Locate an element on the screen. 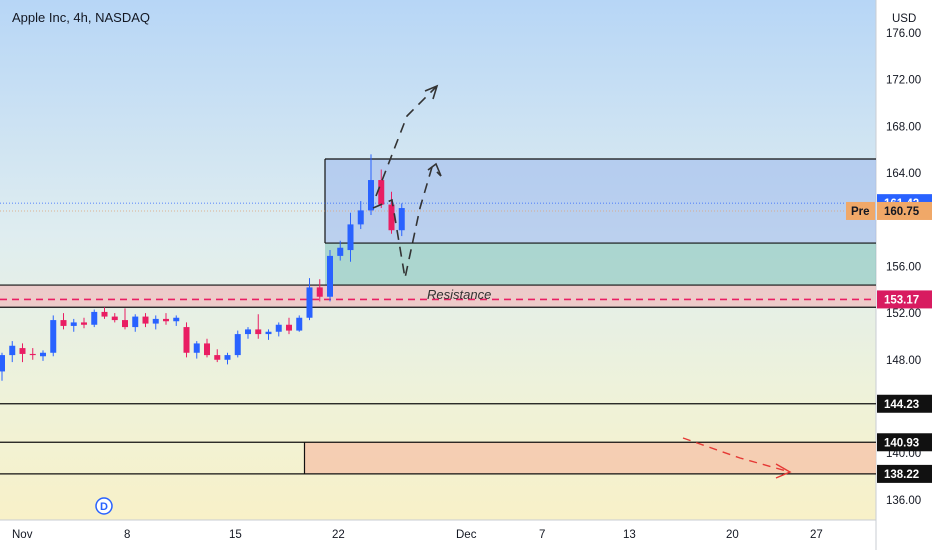 The image size is (932, 550). price-axis-panel is located at coordinates (904, 275).